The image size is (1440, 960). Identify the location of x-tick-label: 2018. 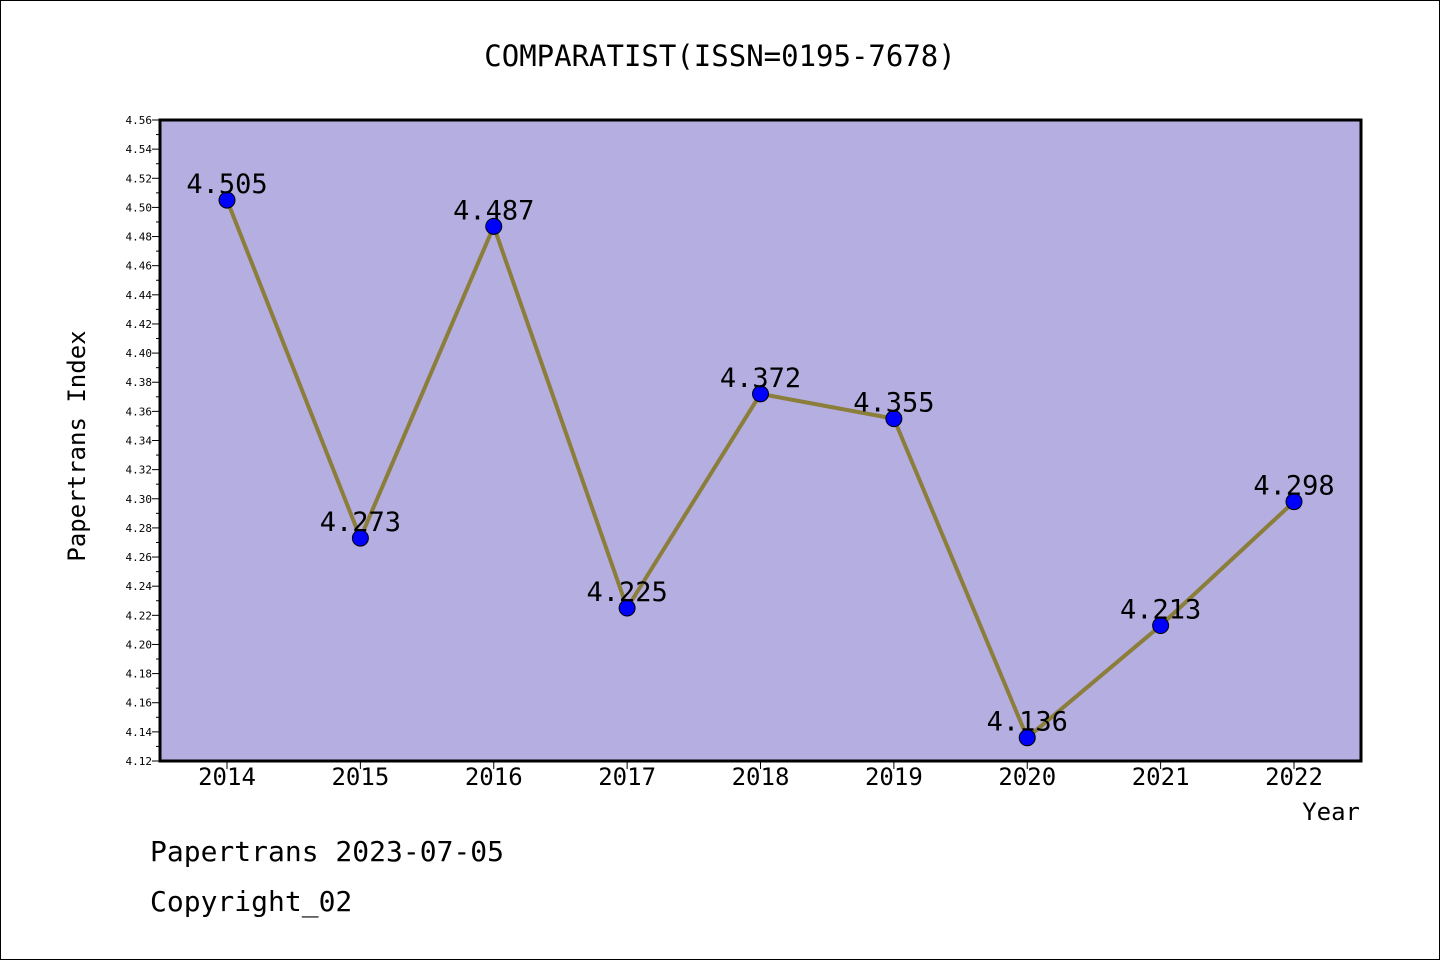
(761, 777).